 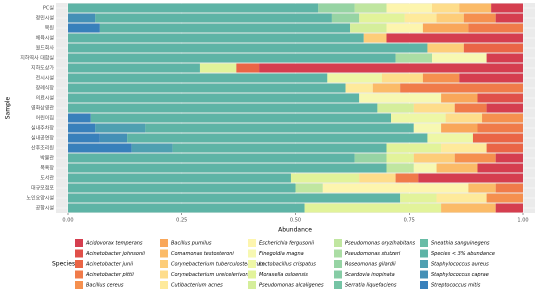 I want to click on legend-label: Scardovia inopinata, so click(x=370, y=275).